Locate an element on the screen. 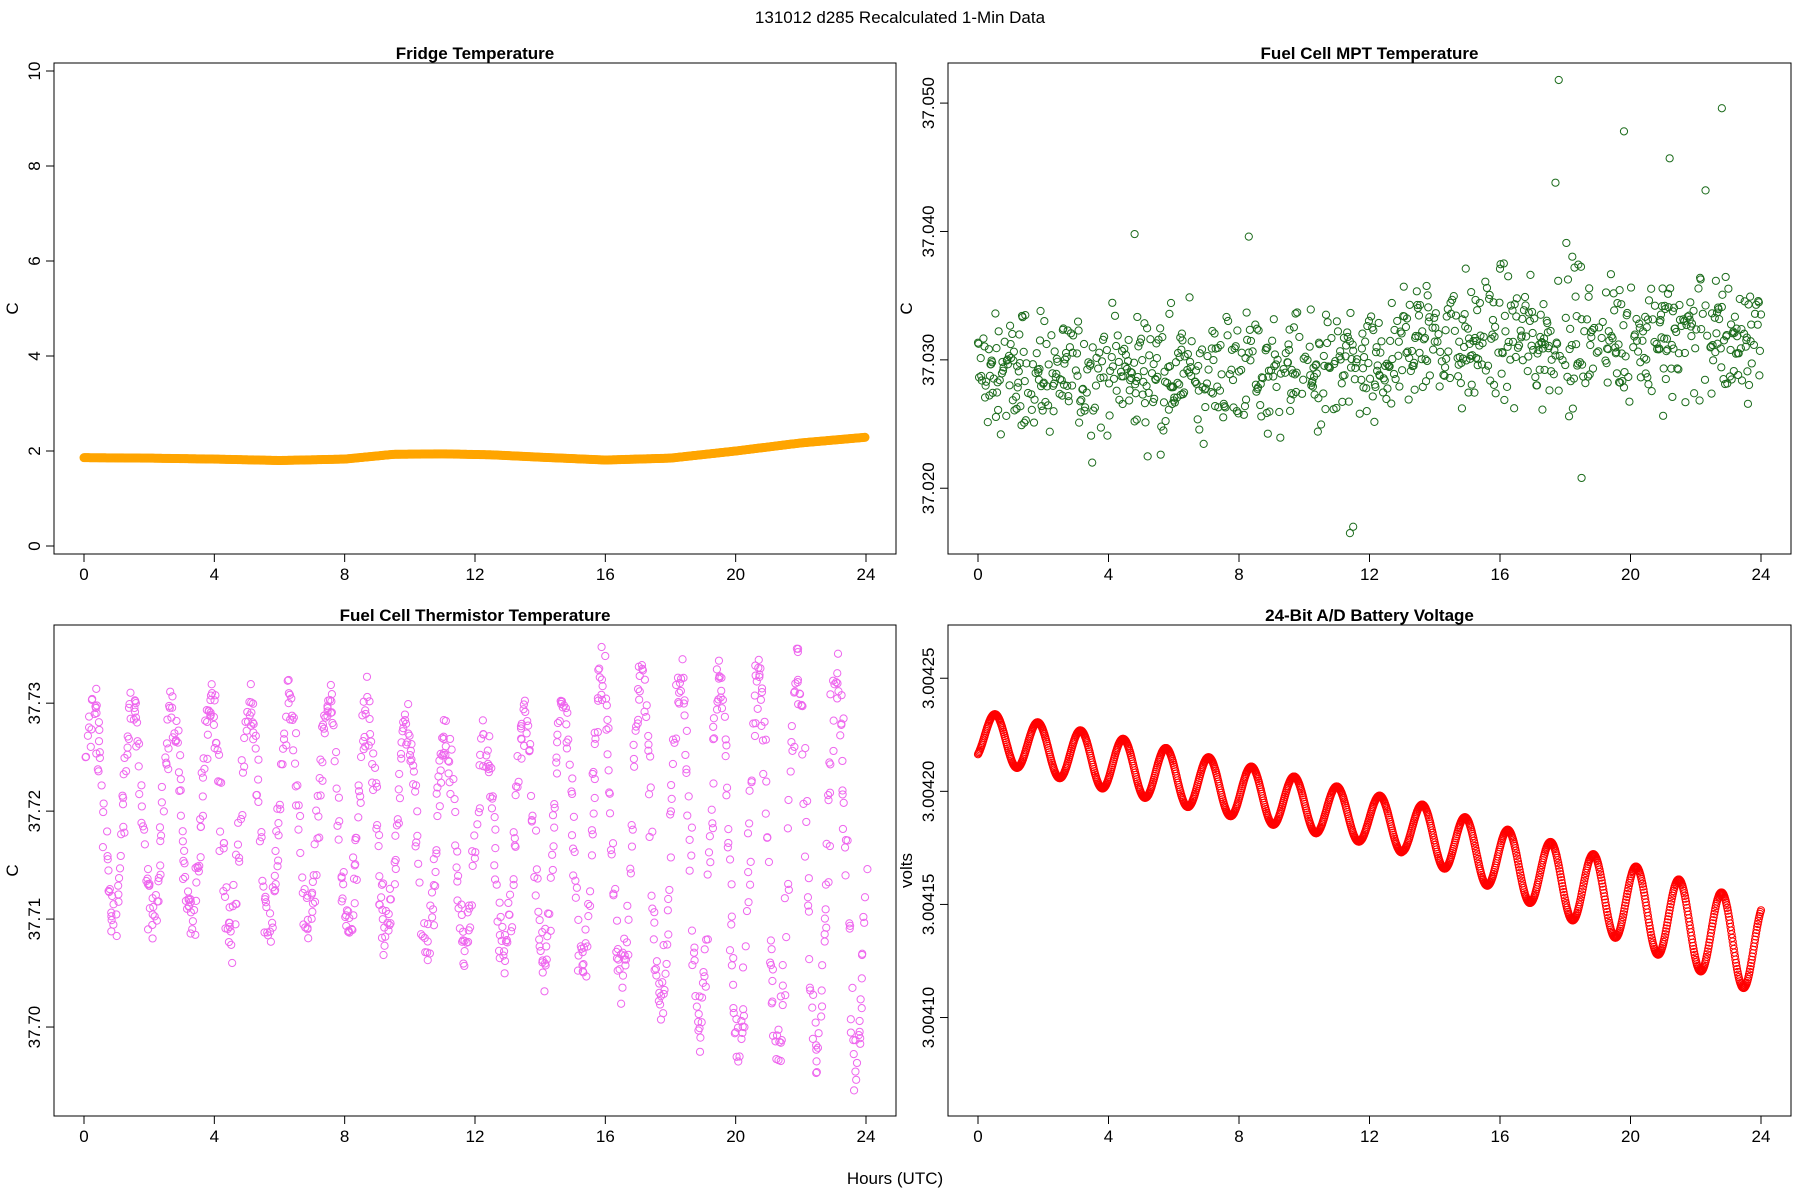 Image resolution: width=1800 pixels, height=1200 pixels. x-tick-label: 24 is located at coordinates (866, 574).